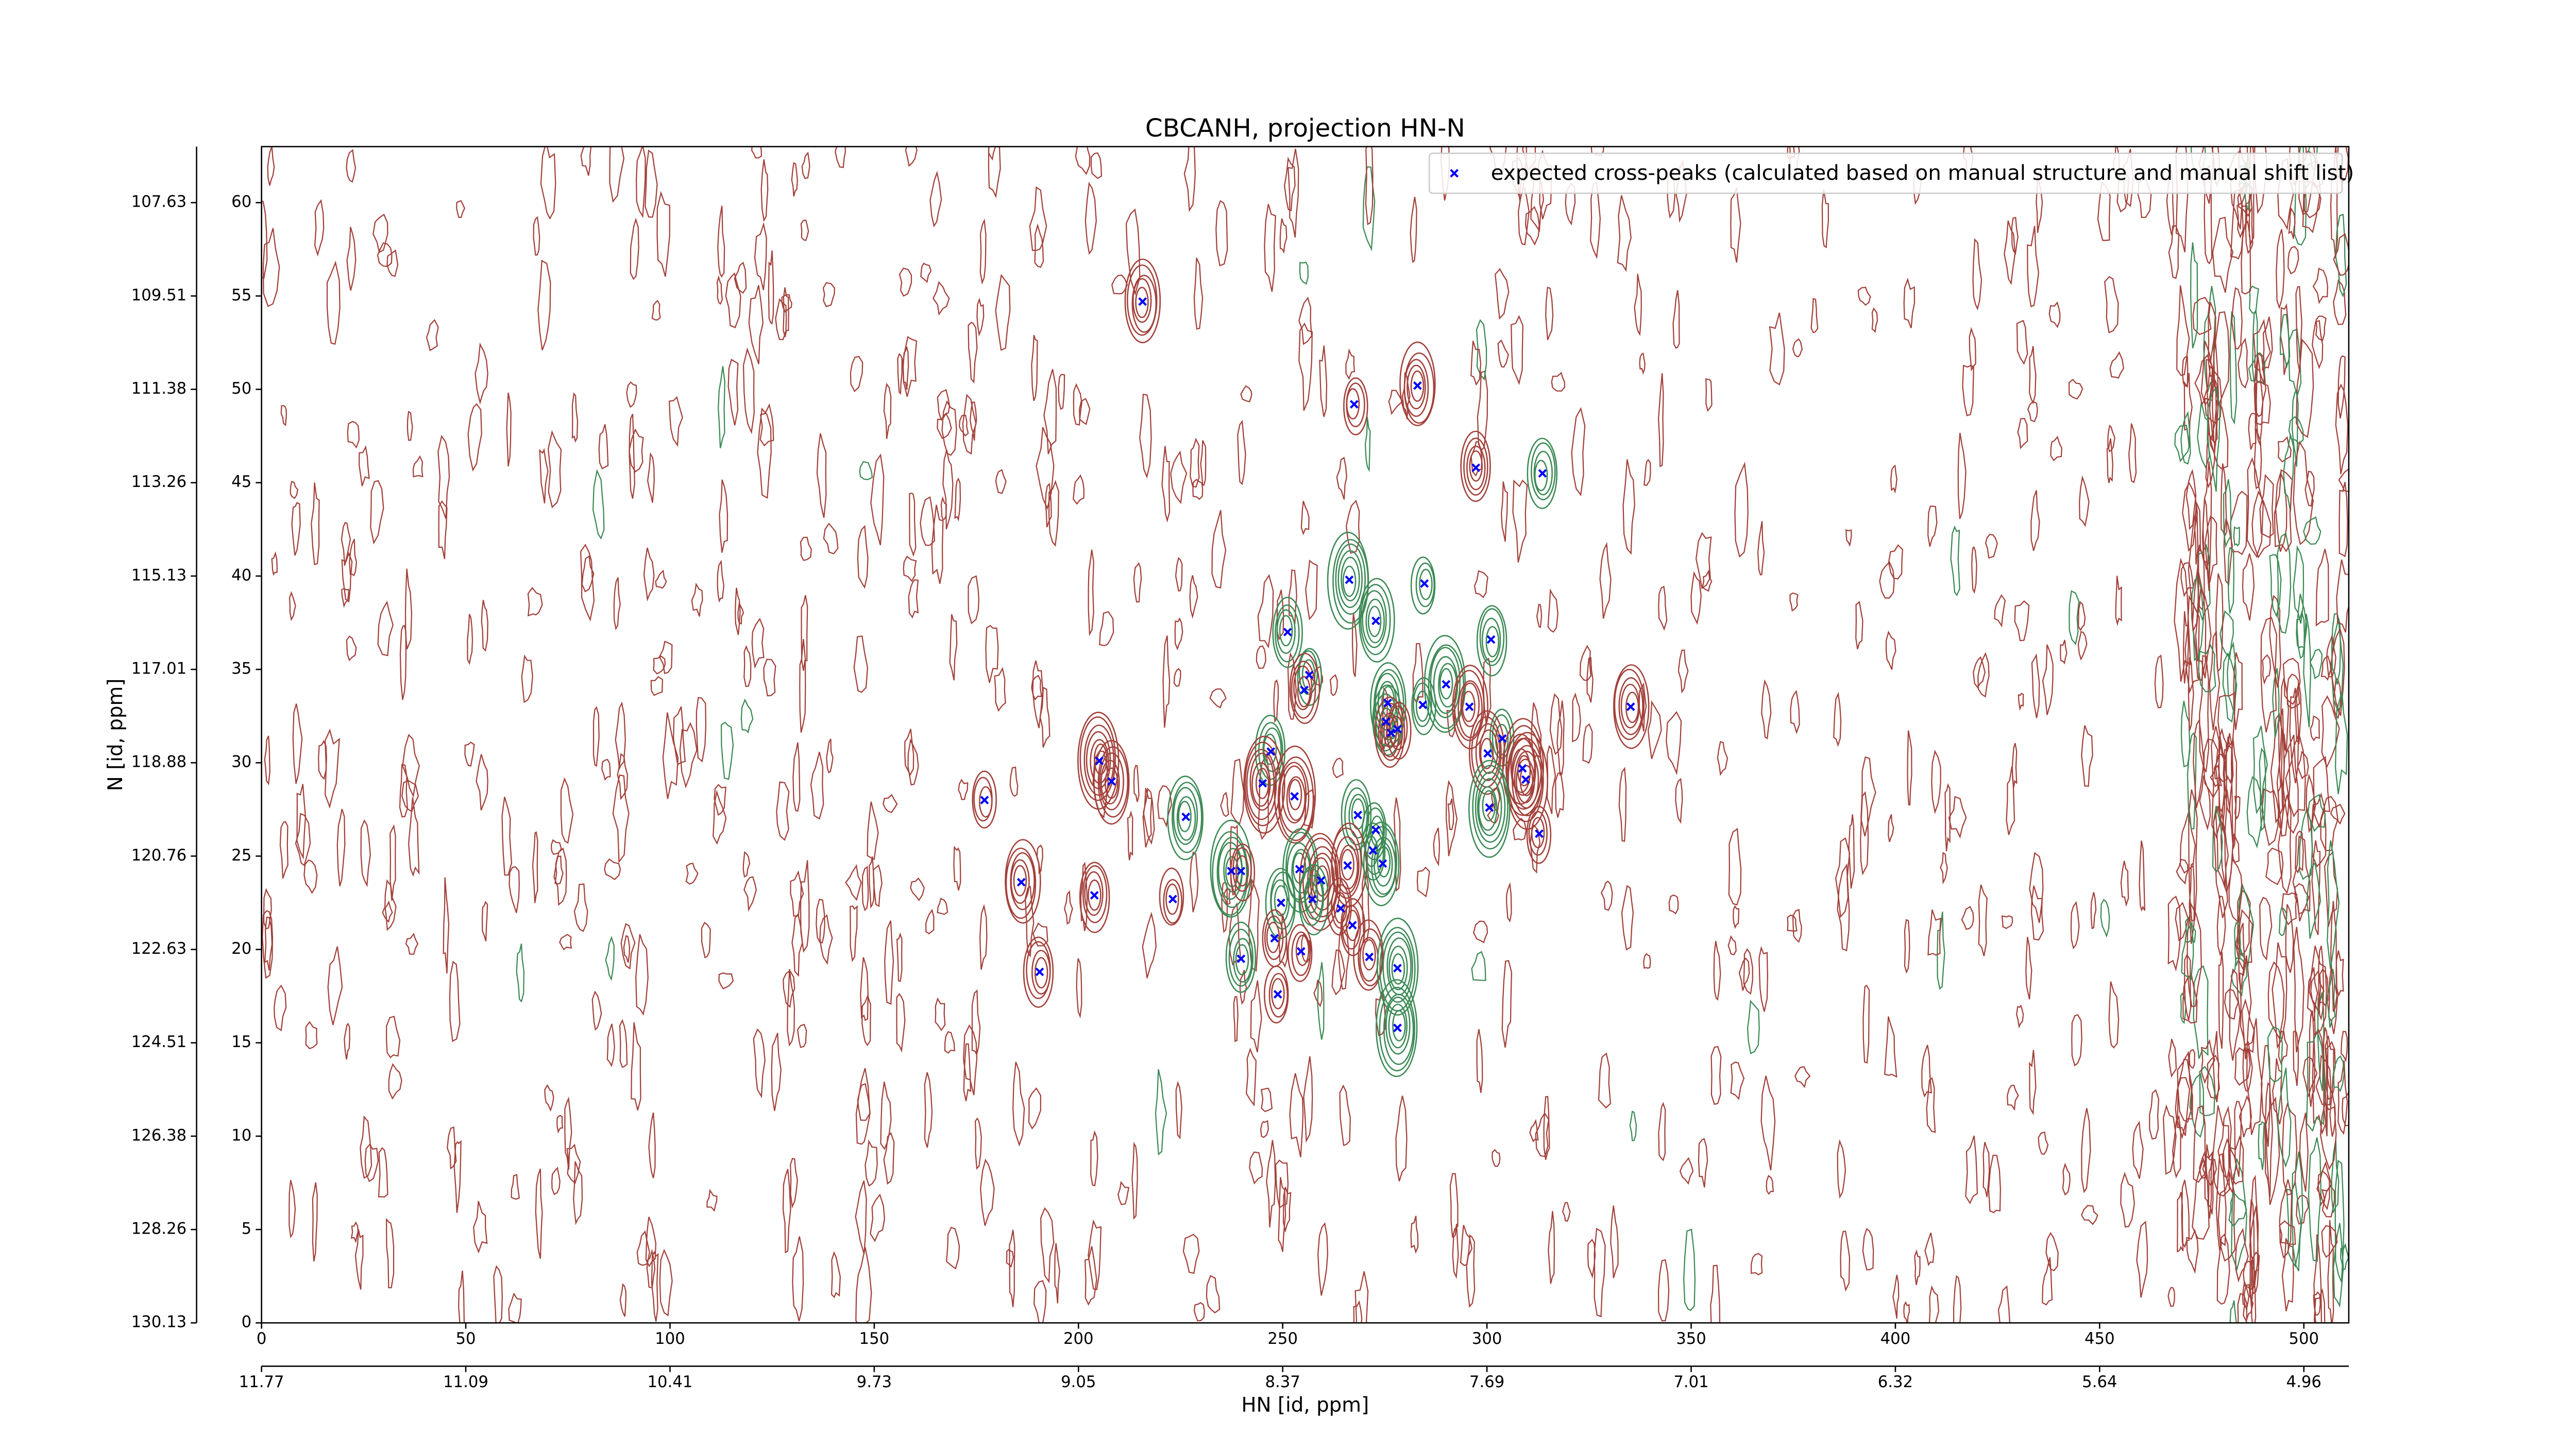 The height and width of the screenshot is (1449, 2576). What do you see at coordinates (1690, 1382) in the screenshot?
I see `x2-tick-label: 7.01` at bounding box center [1690, 1382].